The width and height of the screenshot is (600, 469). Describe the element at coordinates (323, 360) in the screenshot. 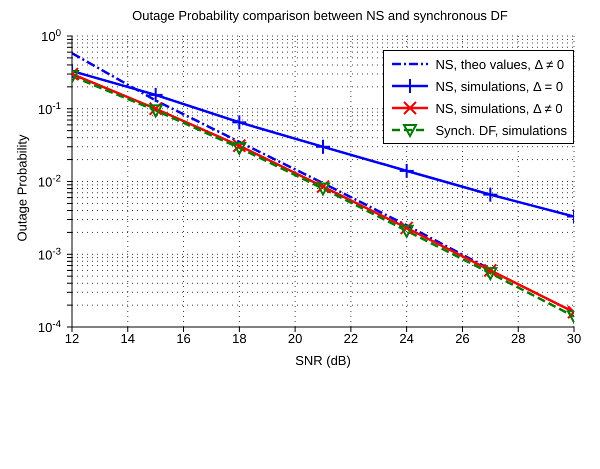

I see `x-axis-title: SNR (dB)` at that location.